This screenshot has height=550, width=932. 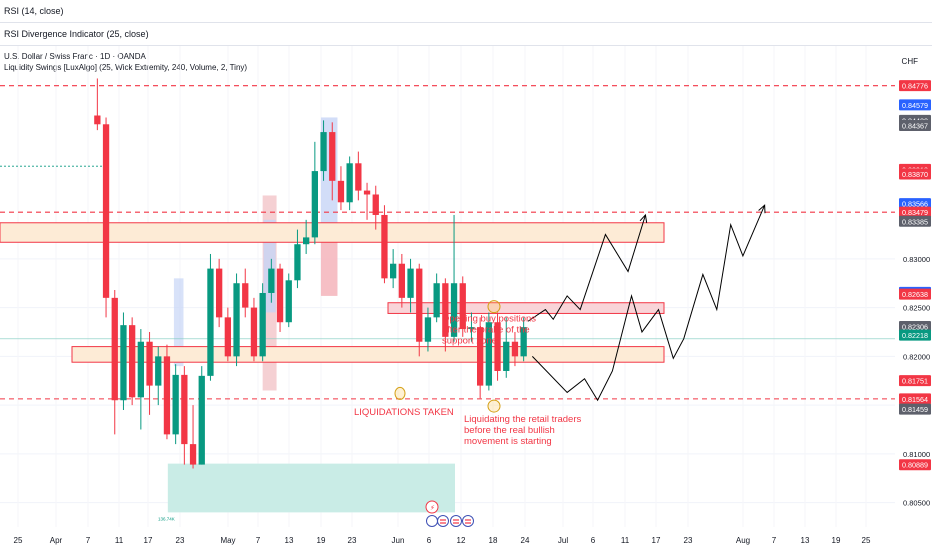 I want to click on liquidity-zone-blue, so click(x=178, y=322).